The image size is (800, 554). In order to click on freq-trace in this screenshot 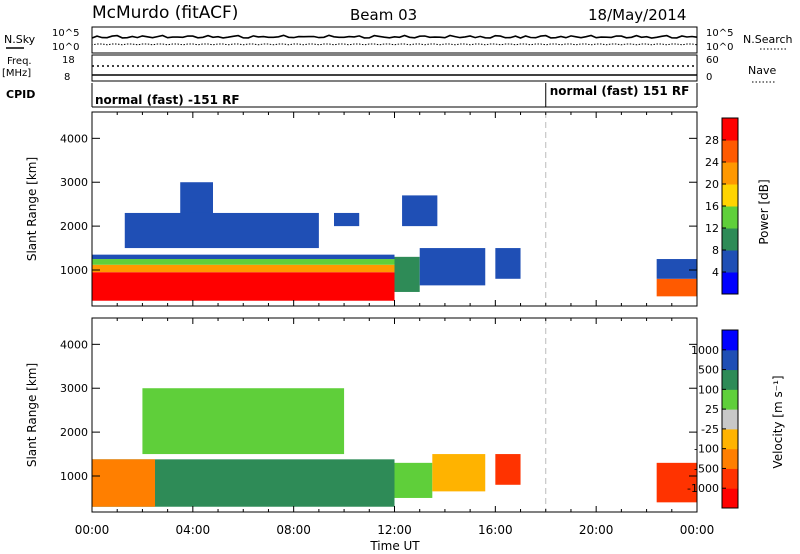, I will do `click(394, 70)`.